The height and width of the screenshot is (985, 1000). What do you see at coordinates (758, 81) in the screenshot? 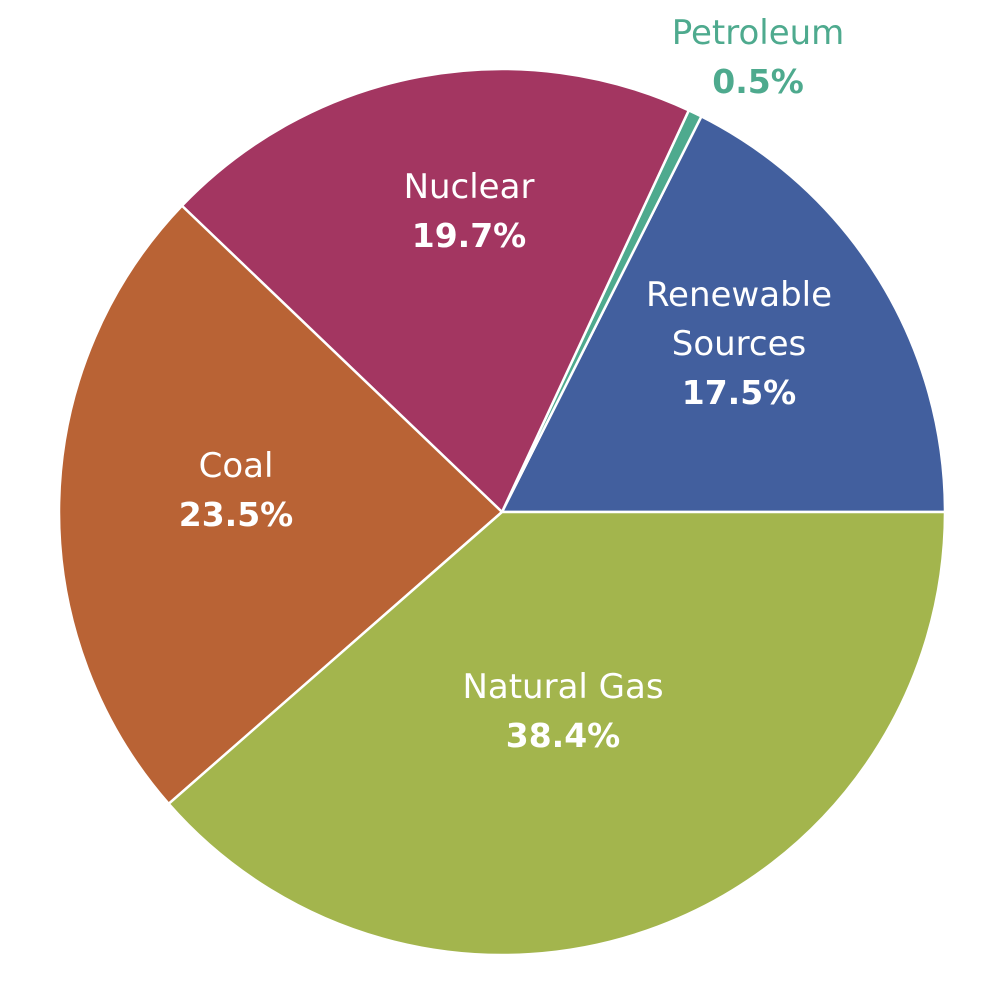
I see `slice-value-petroleum: 0.5%` at bounding box center [758, 81].